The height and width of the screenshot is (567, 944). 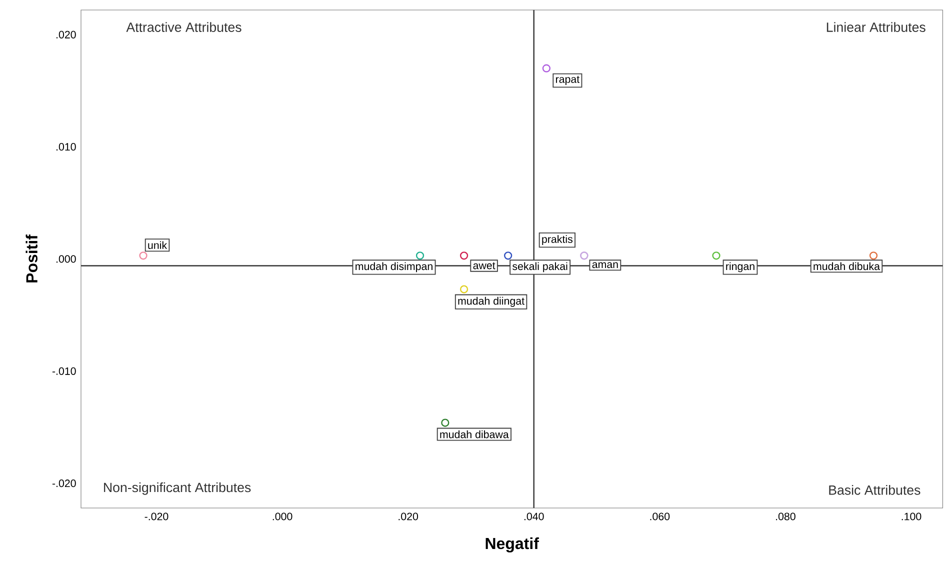 What do you see at coordinates (557, 240) in the screenshot?
I see `series-label: praktis` at bounding box center [557, 240].